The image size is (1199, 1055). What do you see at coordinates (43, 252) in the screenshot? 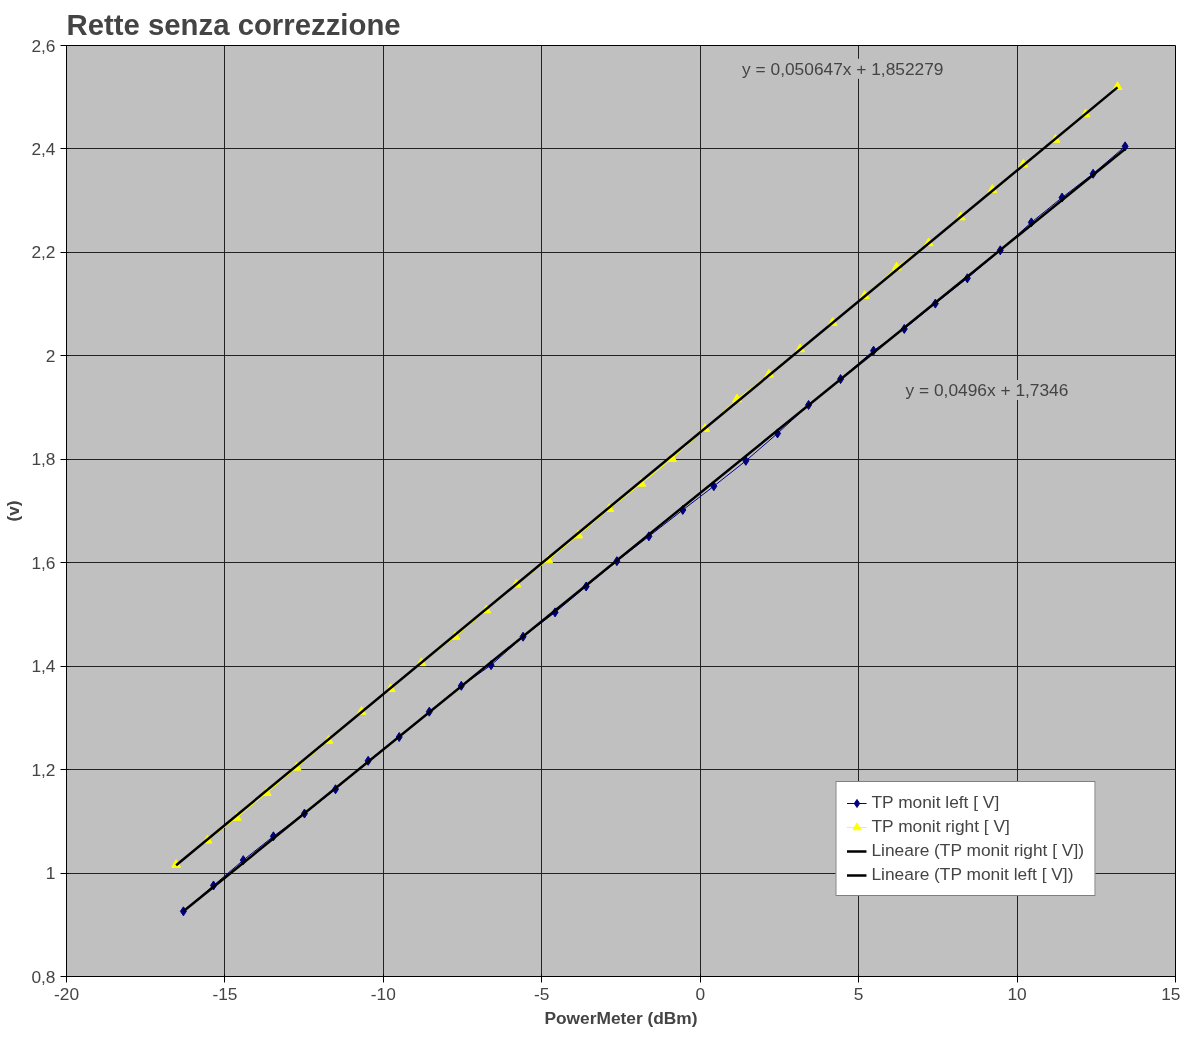
I see `y-tick-label: 2,2` at bounding box center [43, 252].